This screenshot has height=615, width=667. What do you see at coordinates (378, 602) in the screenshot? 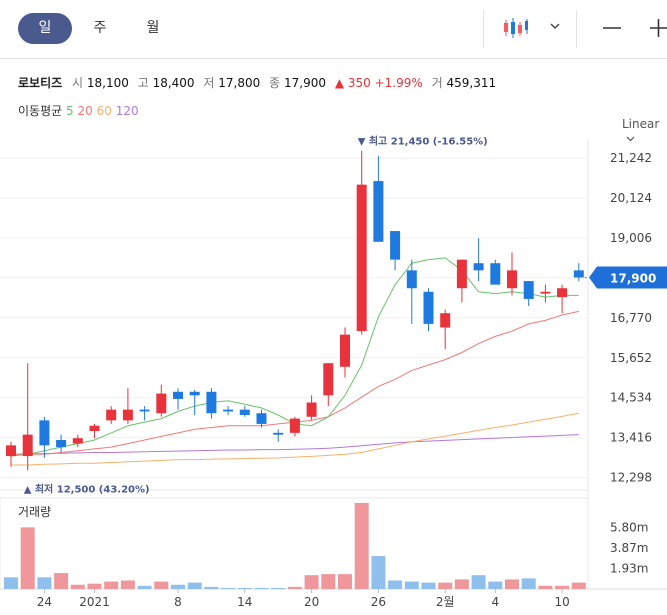
I see `x-tick-label: 26` at bounding box center [378, 602].